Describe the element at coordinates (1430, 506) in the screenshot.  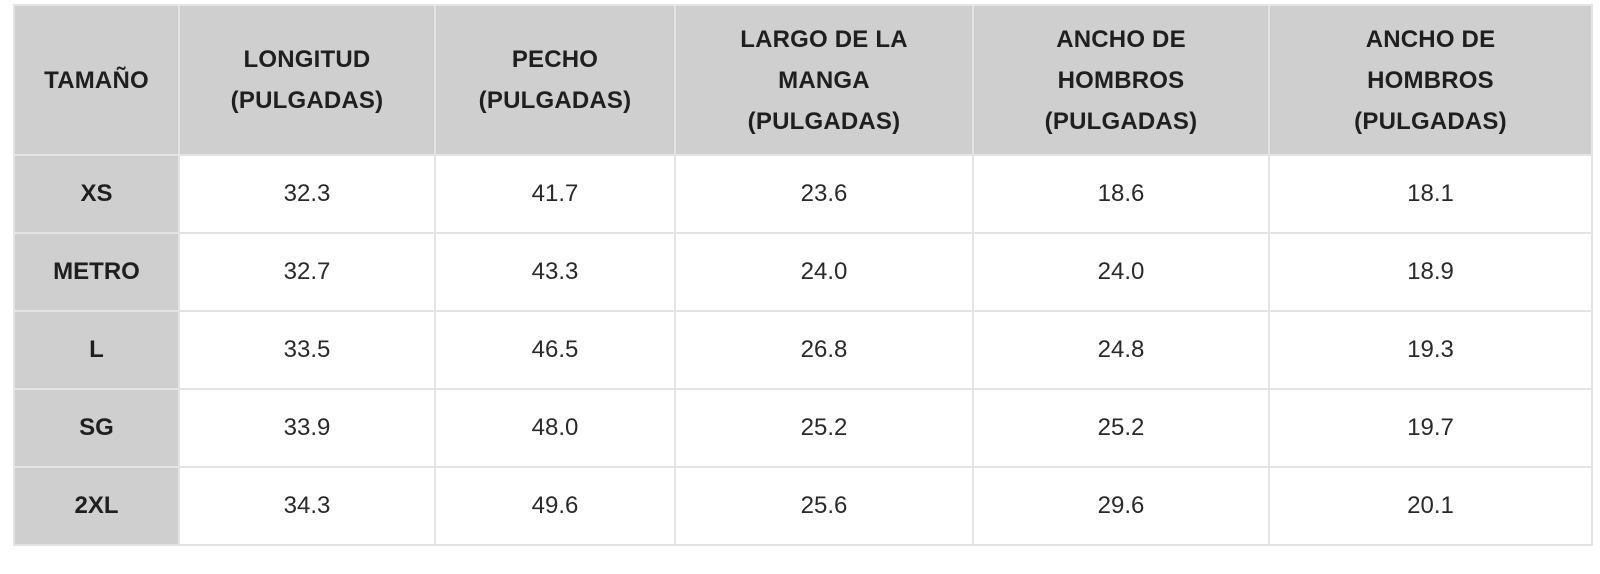
I see `table-cell: 20.1` at that location.